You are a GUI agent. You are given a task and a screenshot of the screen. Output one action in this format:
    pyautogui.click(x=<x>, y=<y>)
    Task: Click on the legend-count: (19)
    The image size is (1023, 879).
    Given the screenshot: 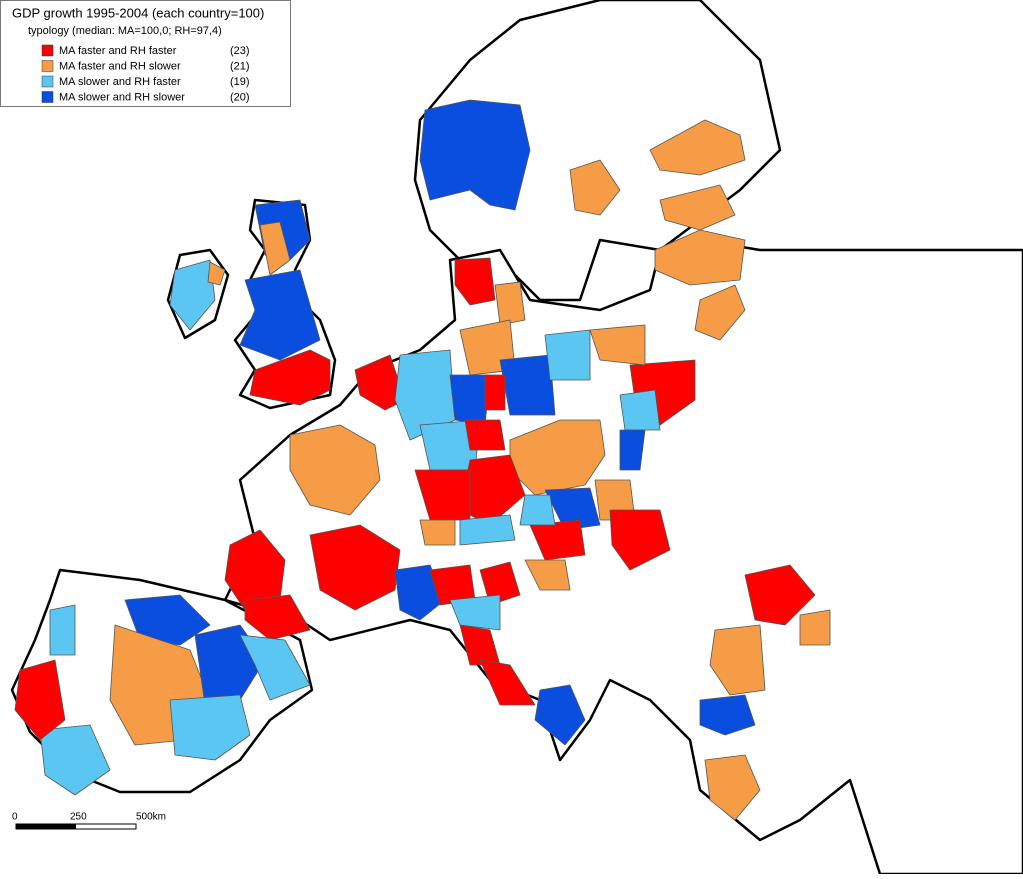 What is the action you would take?
    pyautogui.click(x=240, y=82)
    